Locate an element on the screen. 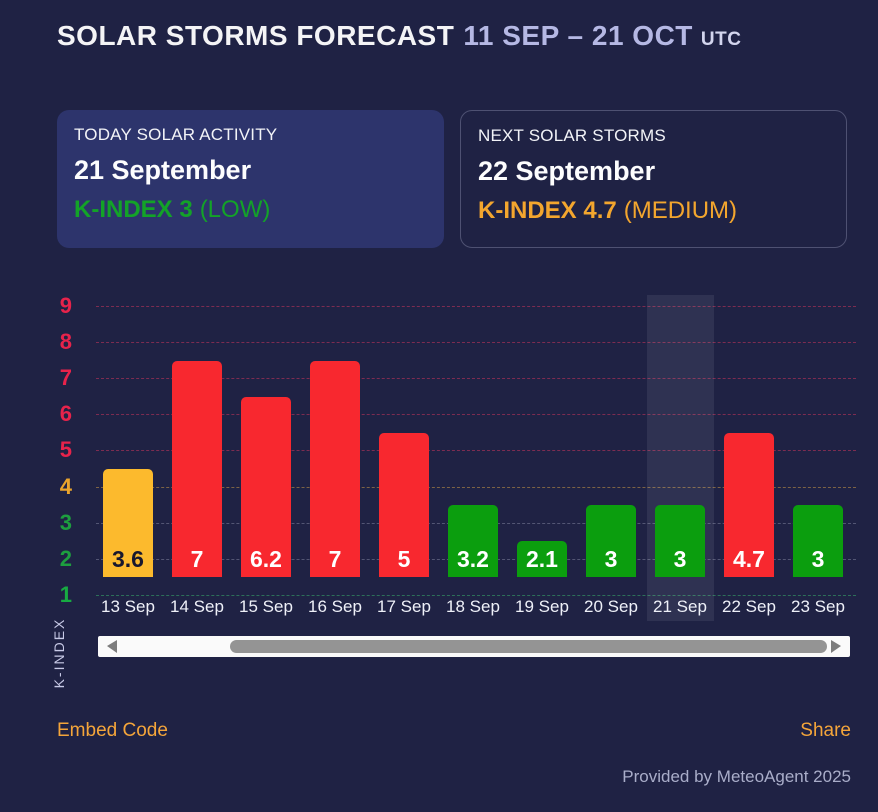 Image resolution: width=878 pixels, height=812 pixels. next-kindex-value: K-INDEX 4.7 is located at coordinates (547, 210).